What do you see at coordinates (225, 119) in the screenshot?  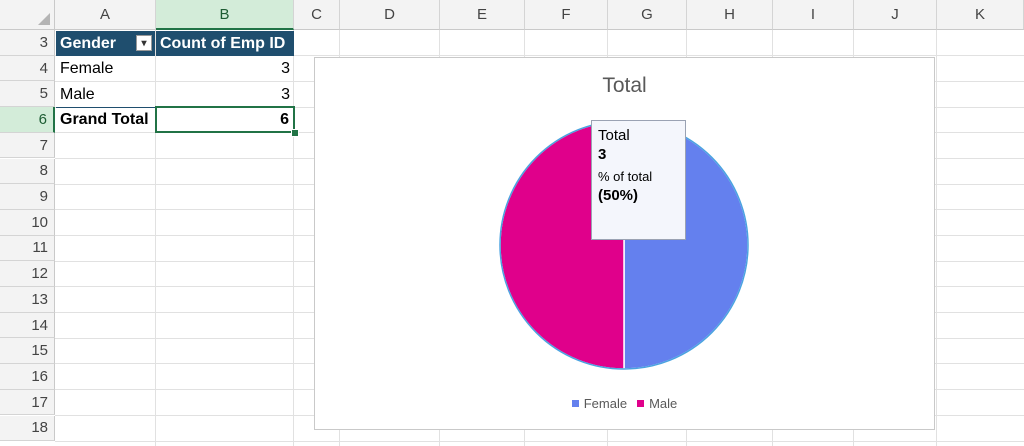 I see `pivot-grand-total-value: 6` at bounding box center [225, 119].